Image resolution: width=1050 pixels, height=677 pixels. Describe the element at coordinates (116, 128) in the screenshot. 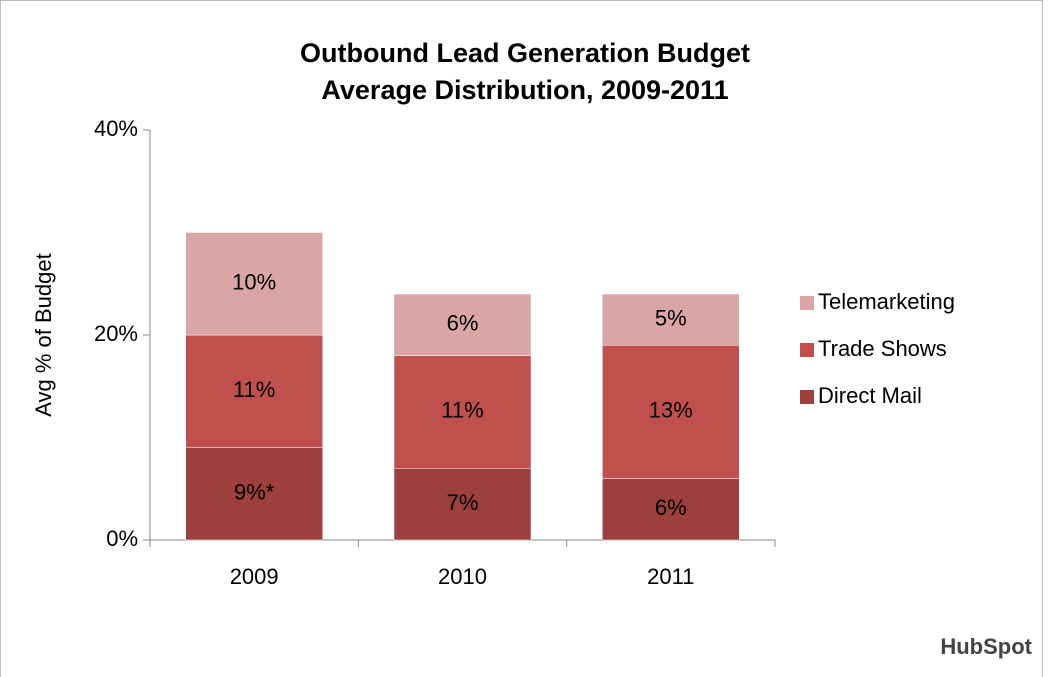

I see `y-tick-label: 40%` at that location.